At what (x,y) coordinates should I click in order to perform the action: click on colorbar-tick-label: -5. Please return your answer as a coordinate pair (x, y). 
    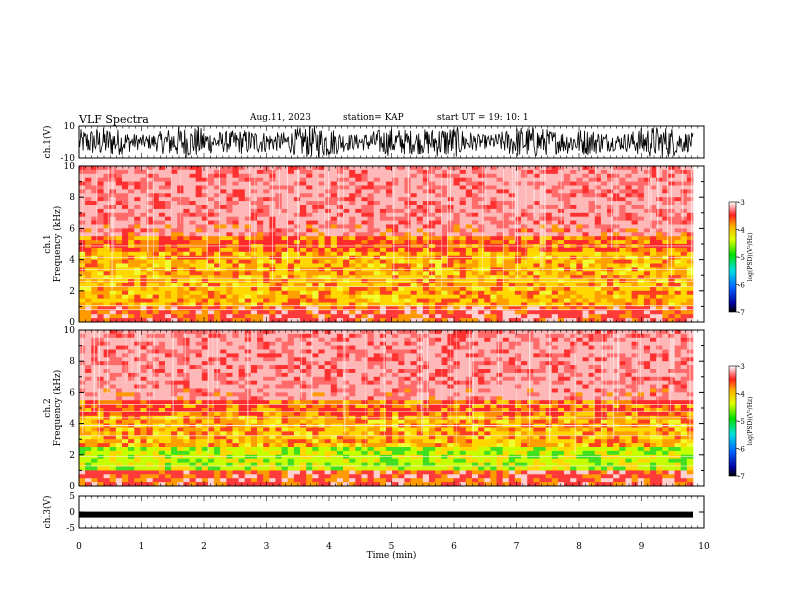
    Looking at the image, I should click on (741, 258).